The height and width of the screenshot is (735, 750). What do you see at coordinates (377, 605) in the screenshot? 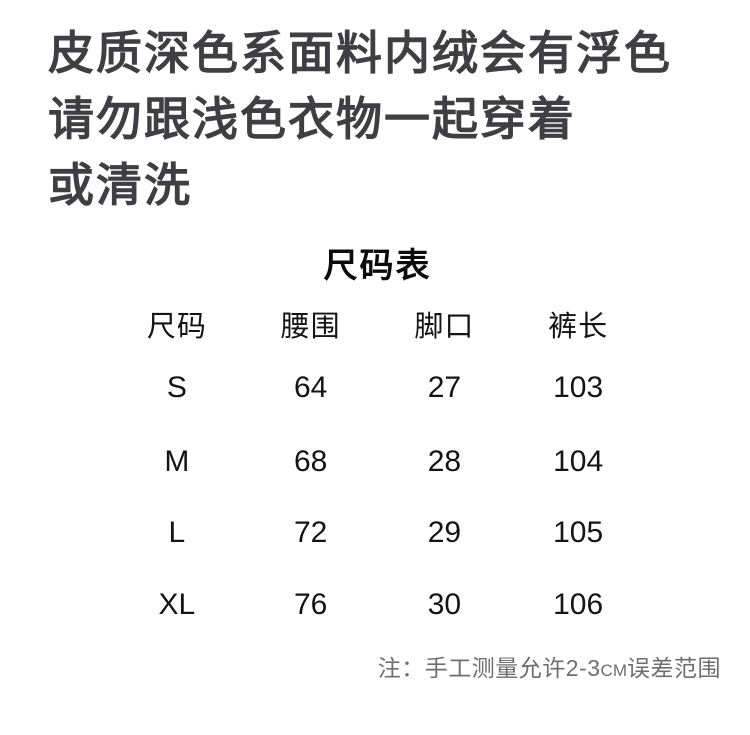
I see `table-row-xl: XL 76 30 106` at bounding box center [377, 605].